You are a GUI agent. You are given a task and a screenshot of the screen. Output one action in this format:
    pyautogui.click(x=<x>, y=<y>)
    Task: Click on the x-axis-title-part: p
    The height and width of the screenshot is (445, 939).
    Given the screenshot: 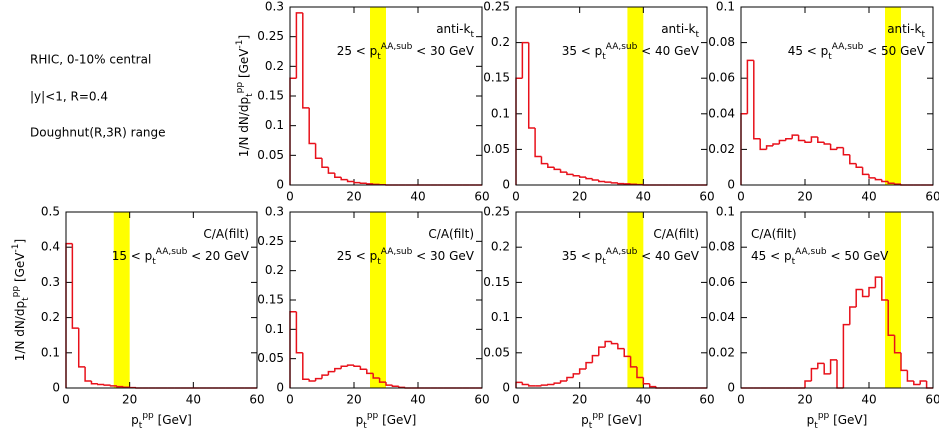 What is the action you would take?
    pyautogui.click(x=585, y=420)
    